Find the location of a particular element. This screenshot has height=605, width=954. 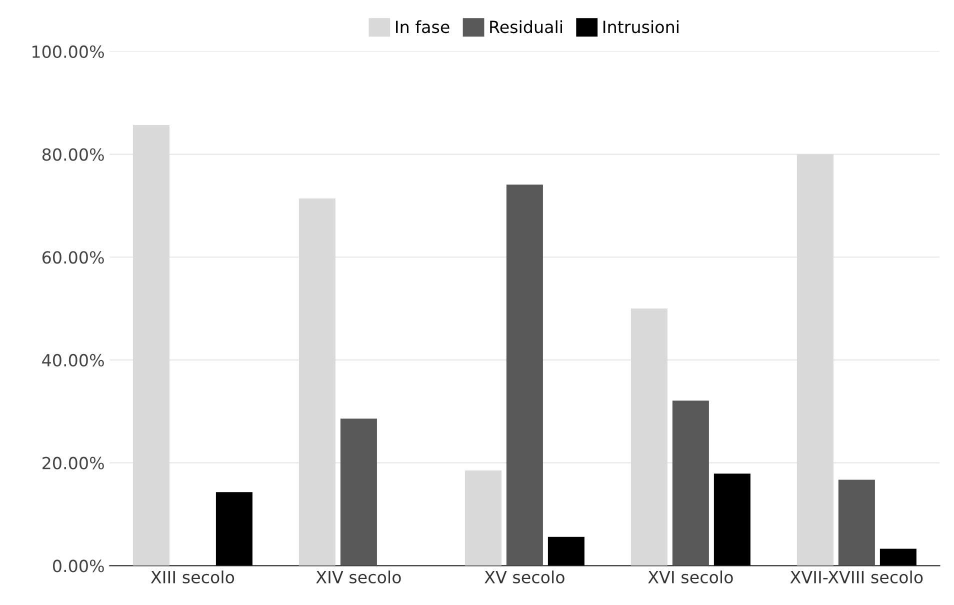

legend-label: In fase is located at coordinates (423, 27).